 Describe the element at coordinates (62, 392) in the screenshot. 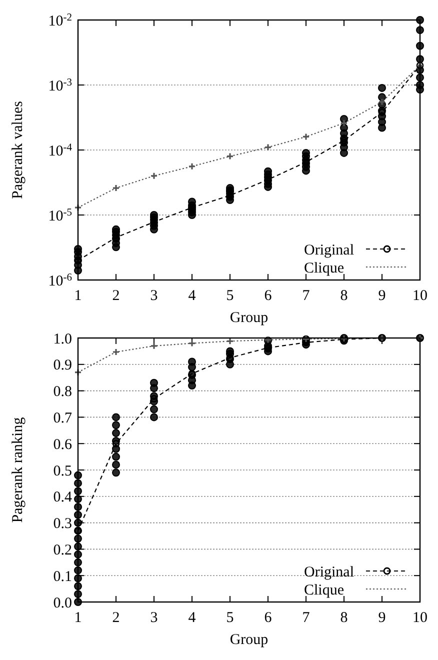

I see `y-tick-label: 0.8` at that location.